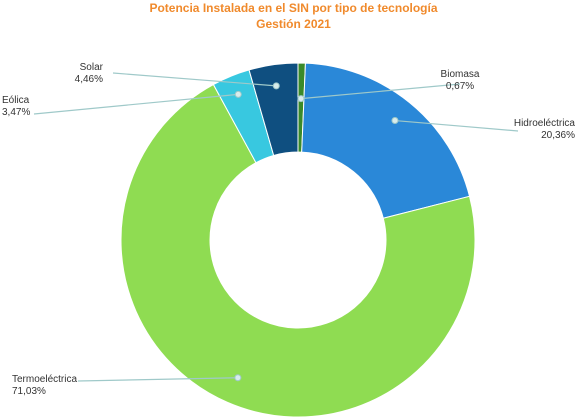 The width and height of the screenshot is (587, 417). I want to click on leader-dot-eolica, so click(238, 94).